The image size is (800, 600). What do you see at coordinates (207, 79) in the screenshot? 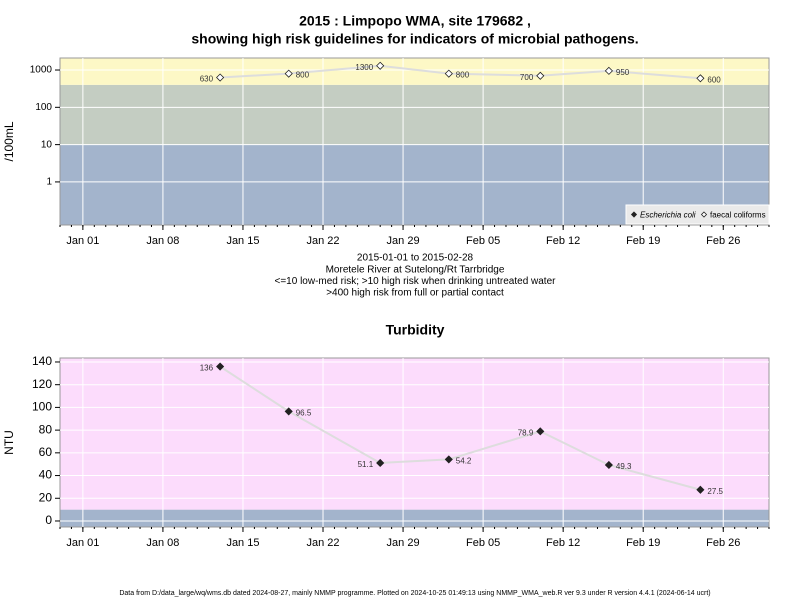
I see `data-label: 630` at bounding box center [207, 79].